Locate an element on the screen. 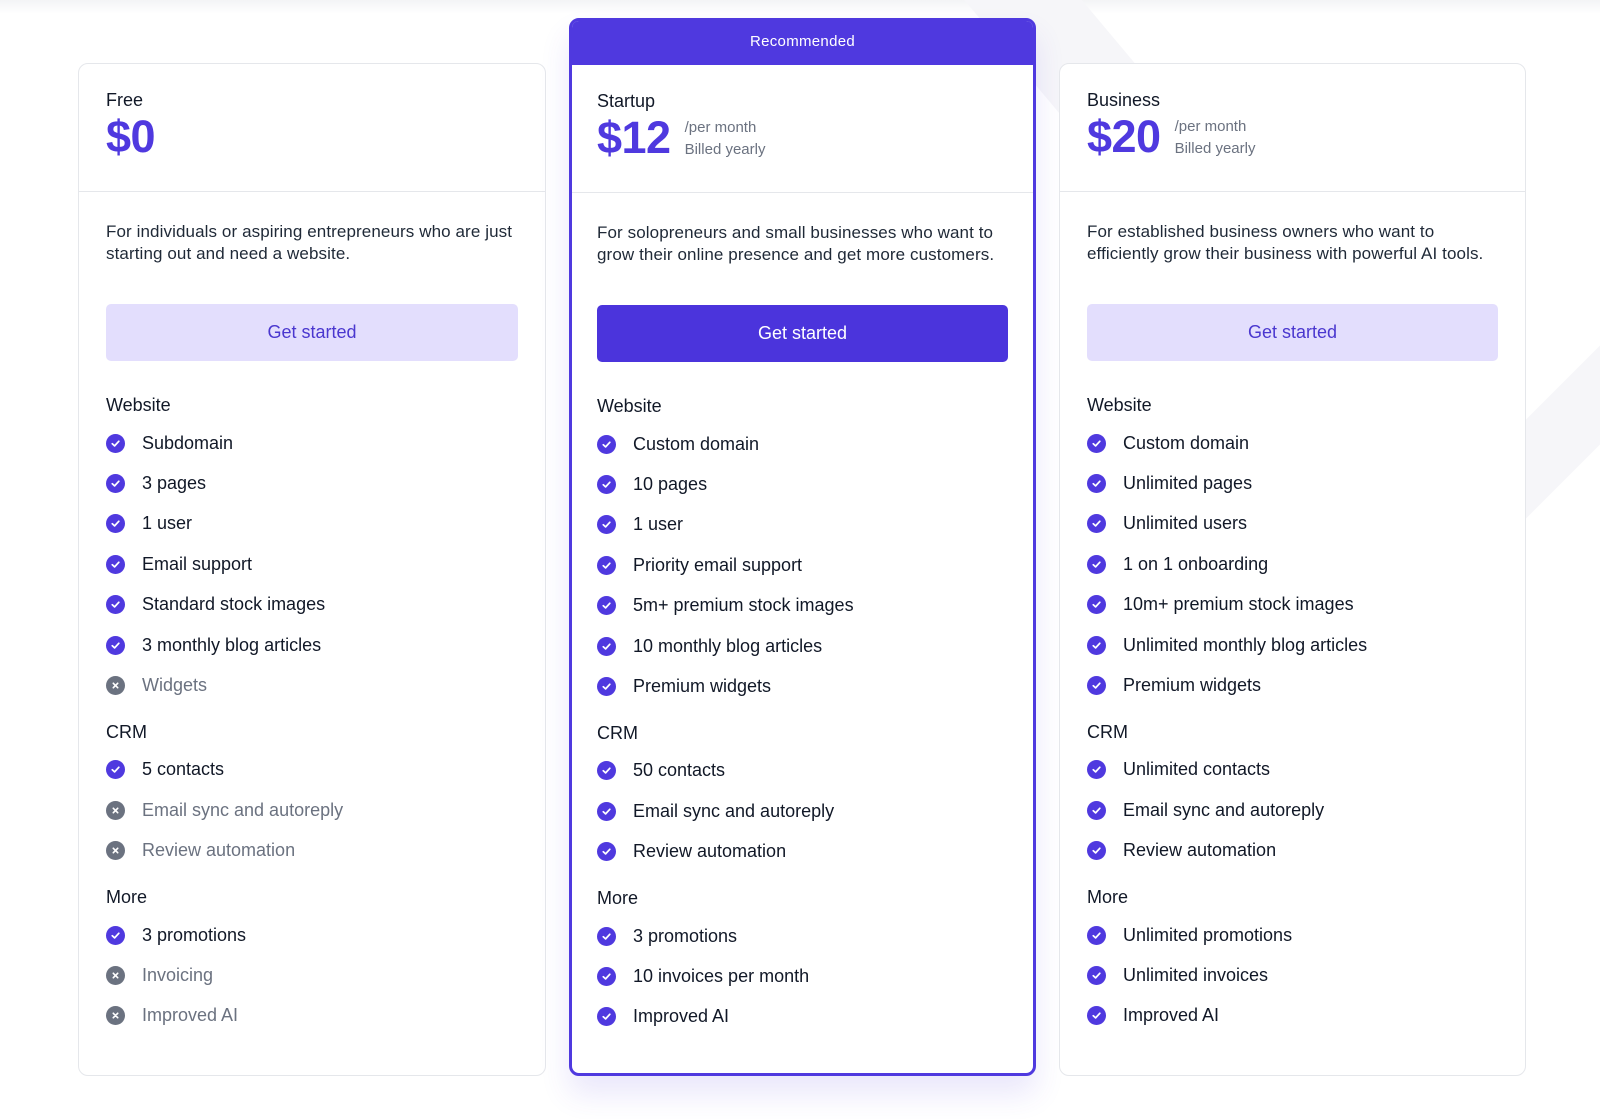 Image resolution: width=1600 pixels, height=1119 pixels. feature-label: Unlimited contacts is located at coordinates (1197, 769).